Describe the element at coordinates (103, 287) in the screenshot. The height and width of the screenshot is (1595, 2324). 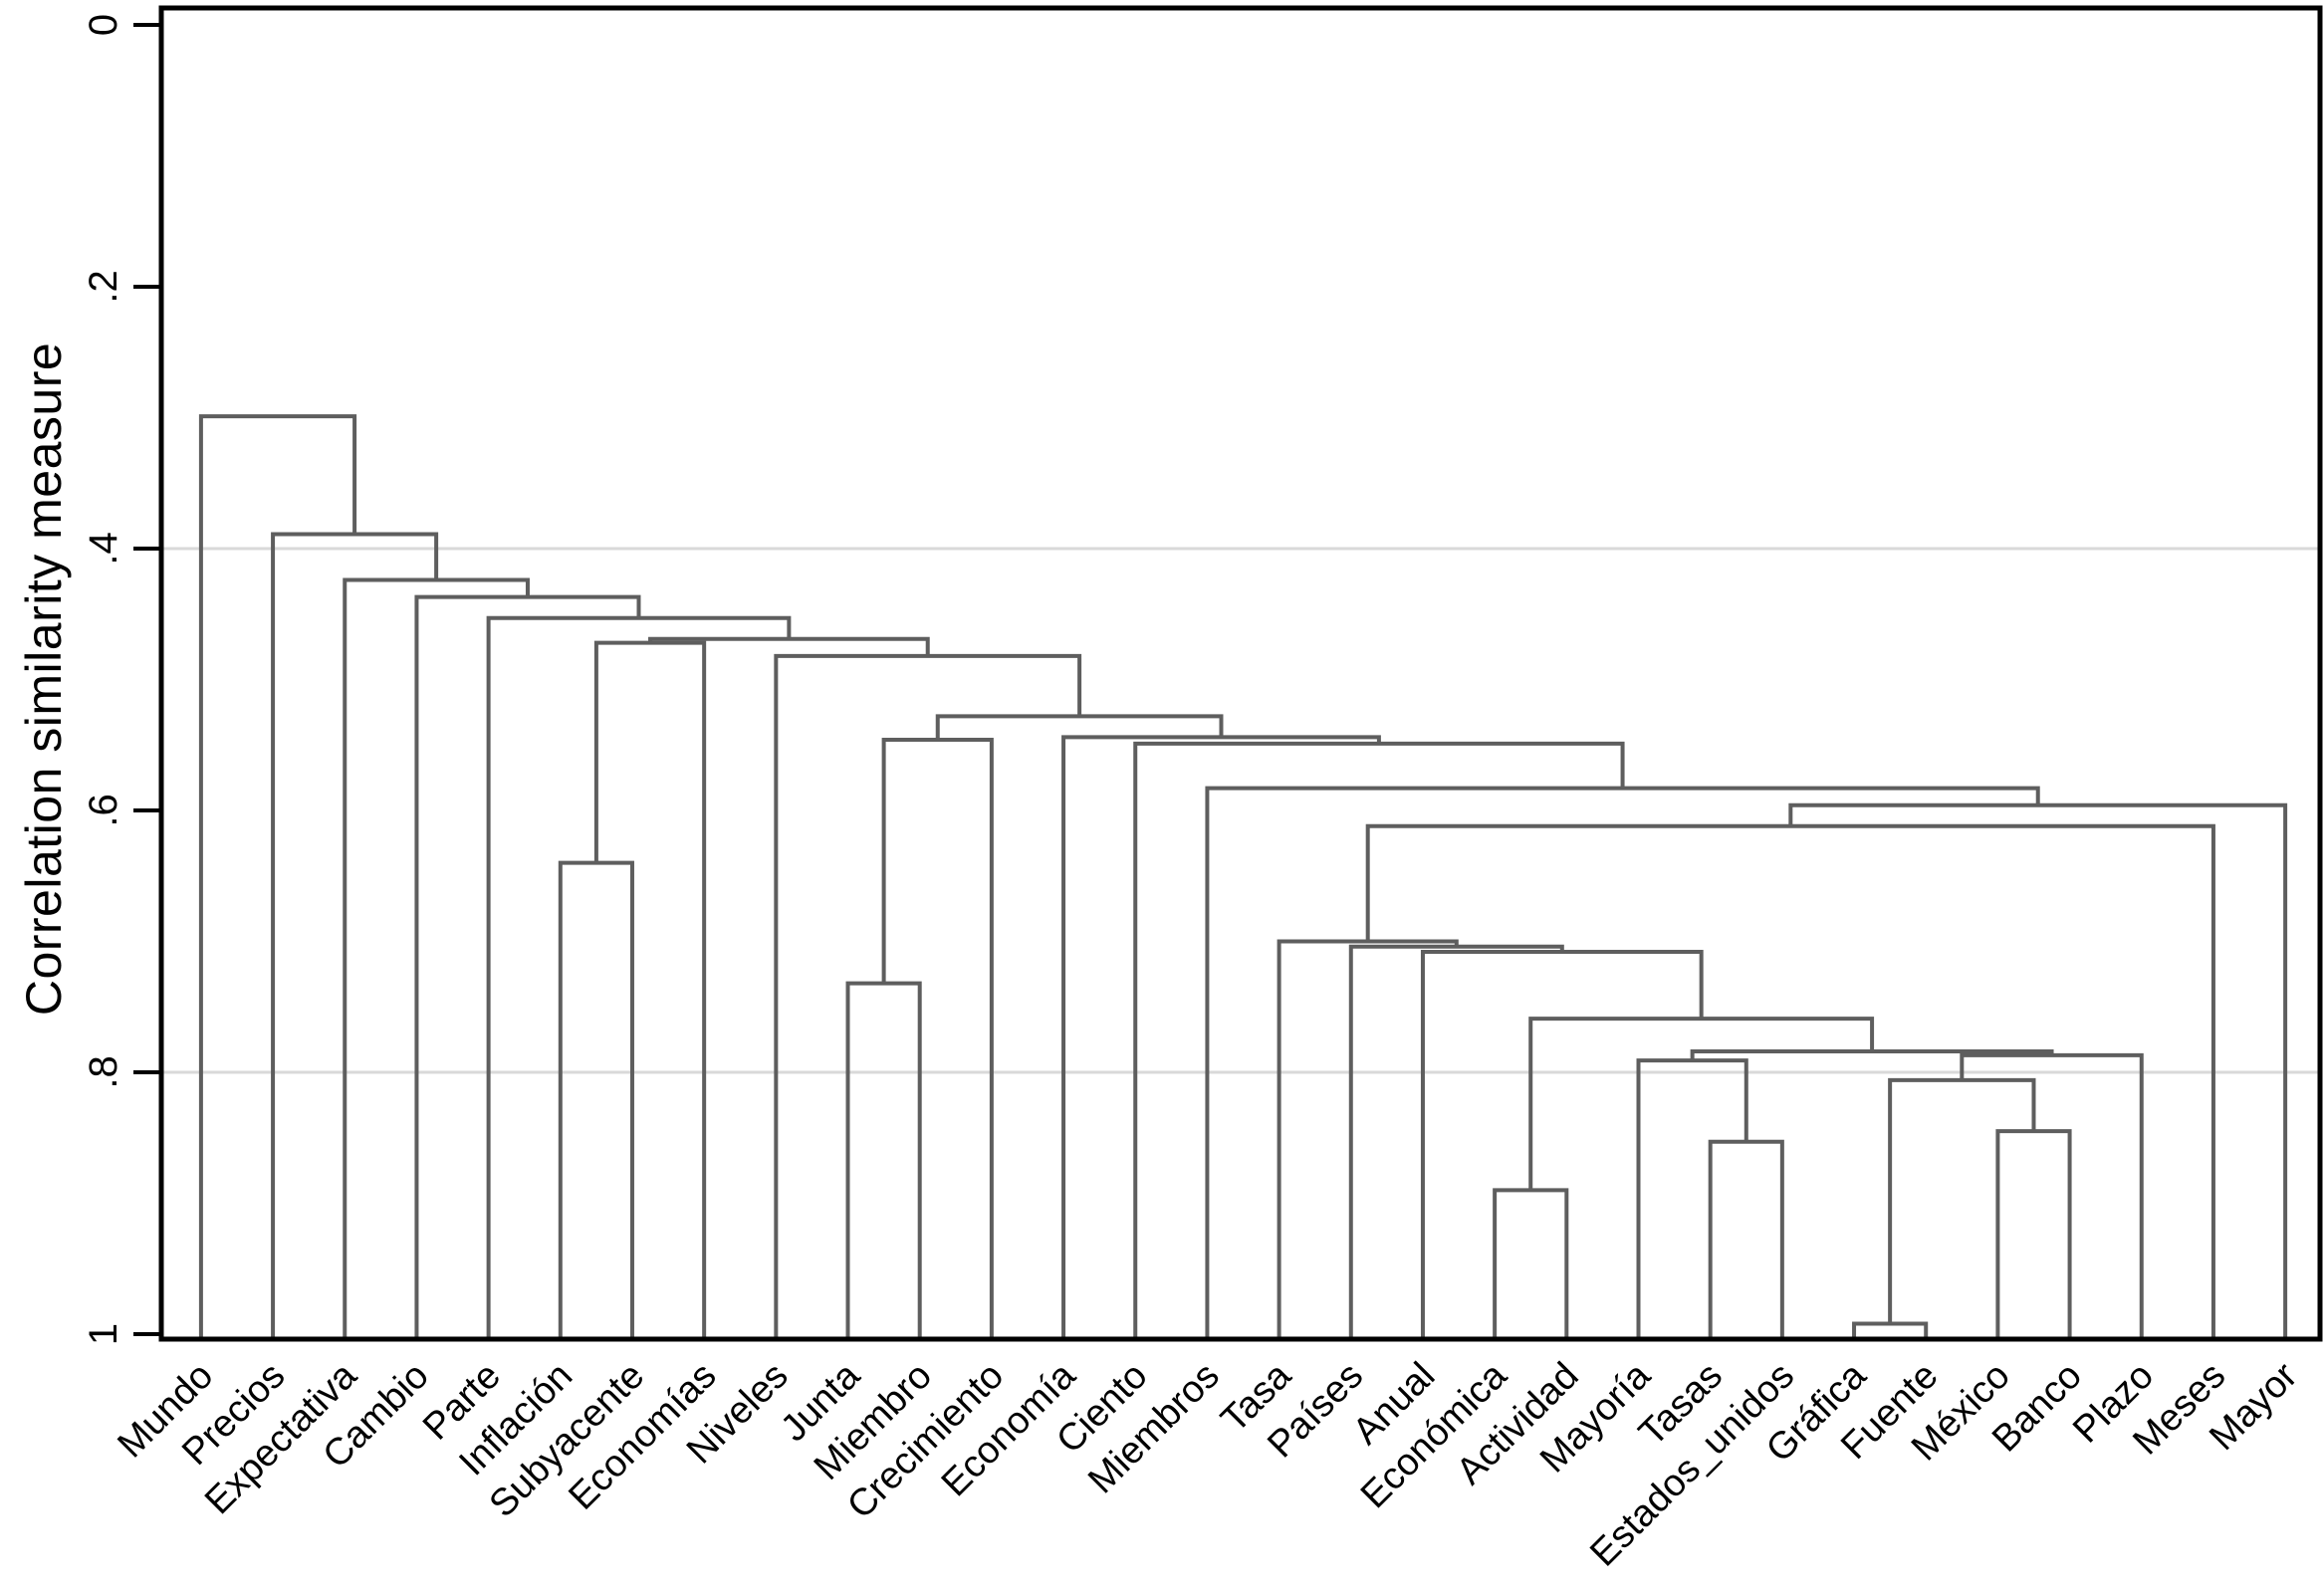
I see `y-tick-label: .2` at that location.